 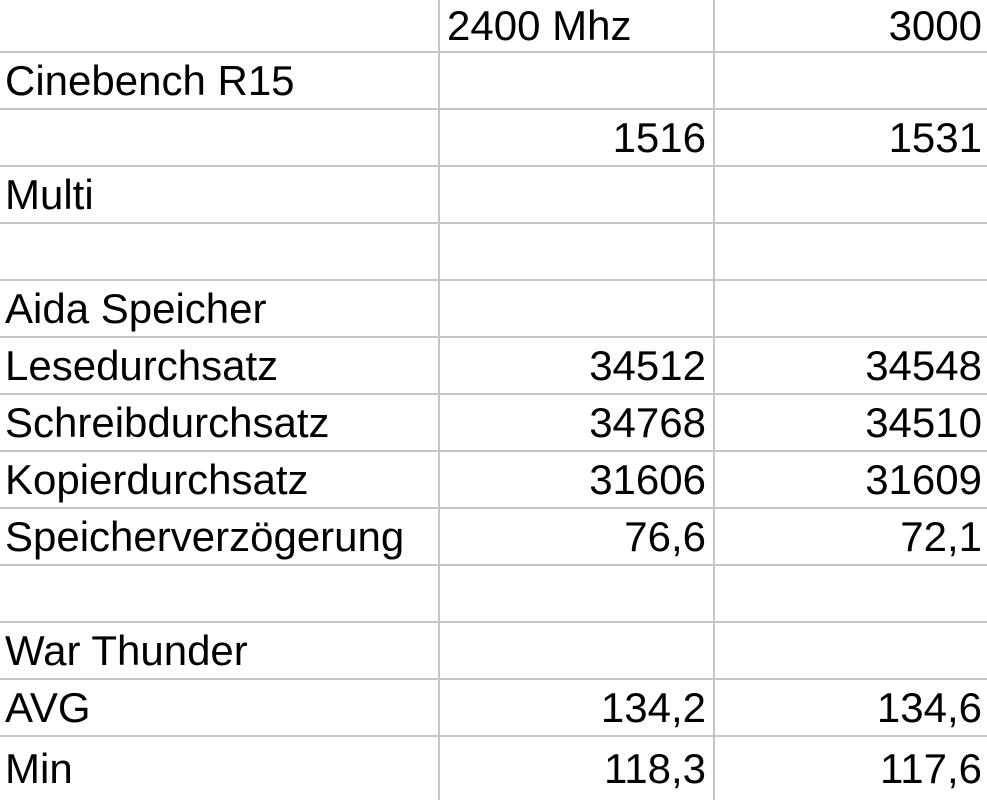 What do you see at coordinates (935, 137) in the screenshot?
I see `value-cell-3000: 1531` at bounding box center [935, 137].